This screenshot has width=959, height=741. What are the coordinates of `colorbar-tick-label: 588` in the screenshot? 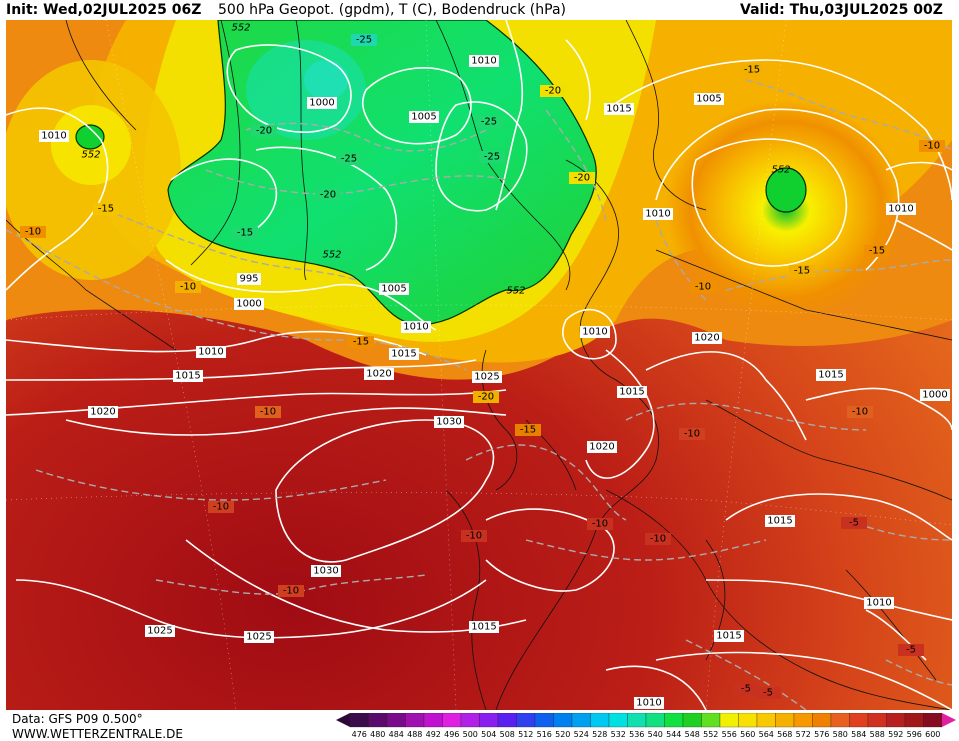 It's located at (877, 734).